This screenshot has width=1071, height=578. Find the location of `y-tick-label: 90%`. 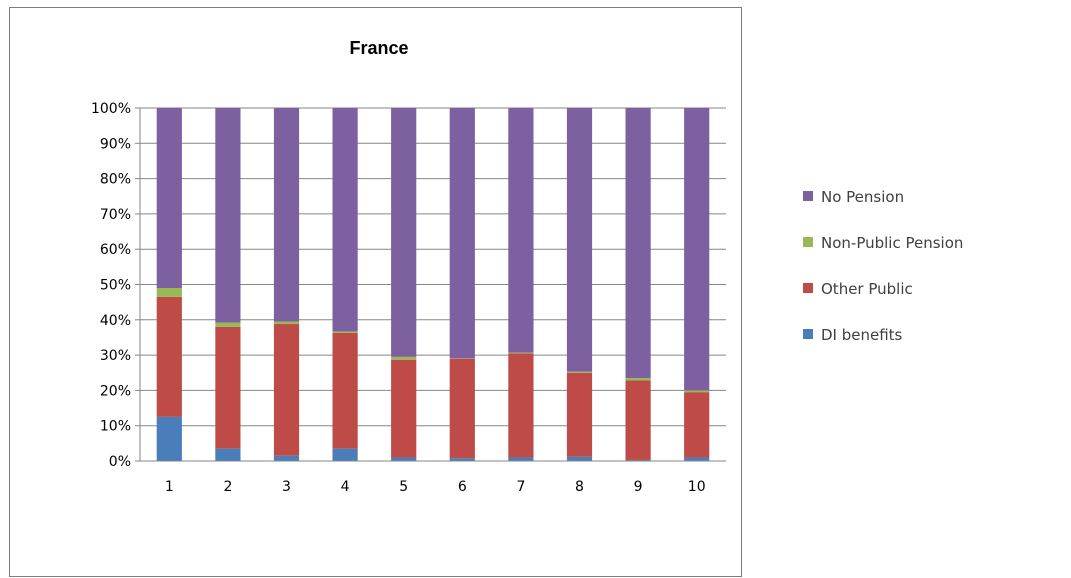

y-tick-label: 90% is located at coordinates (115, 144).